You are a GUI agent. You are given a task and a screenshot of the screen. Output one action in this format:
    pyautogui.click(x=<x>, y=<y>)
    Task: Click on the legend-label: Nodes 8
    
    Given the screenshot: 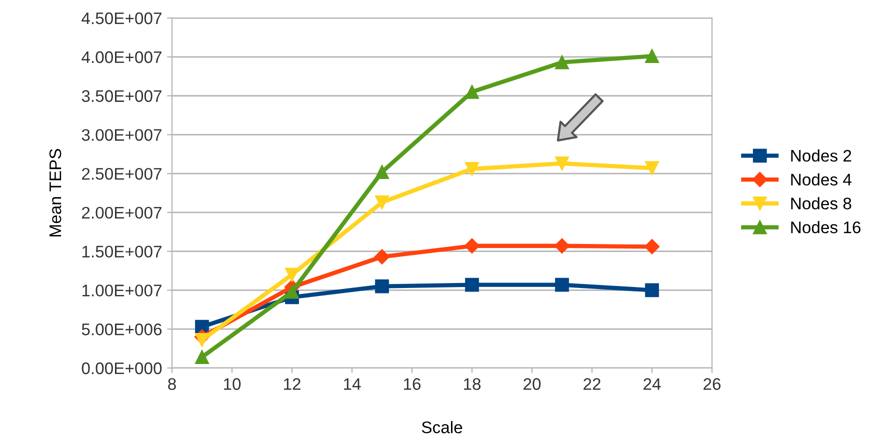 What is the action you would take?
    pyautogui.click(x=821, y=203)
    